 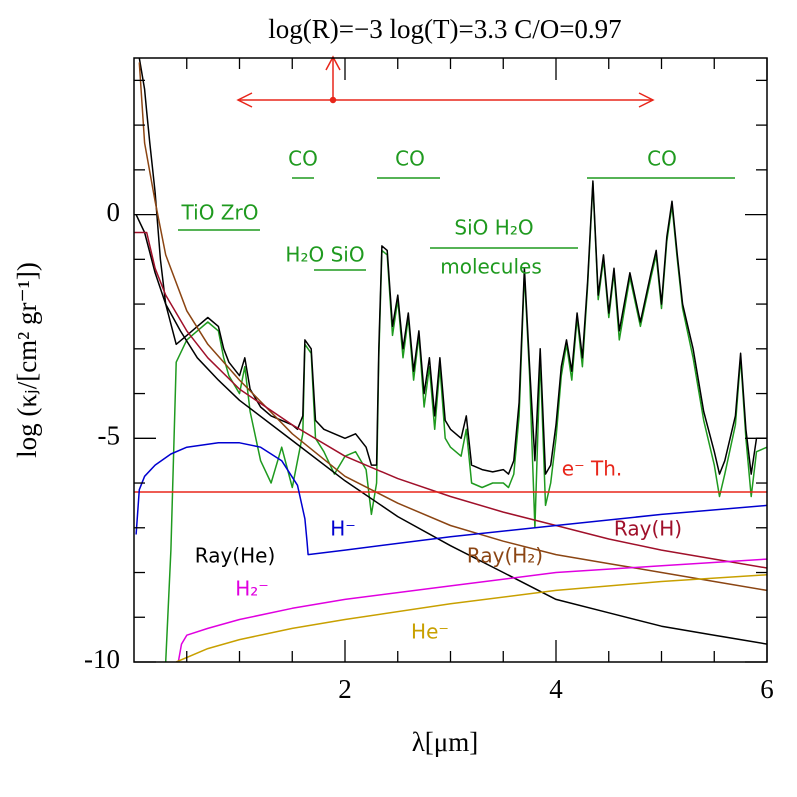 I want to click on x-tick-label: 4, so click(x=556, y=689).